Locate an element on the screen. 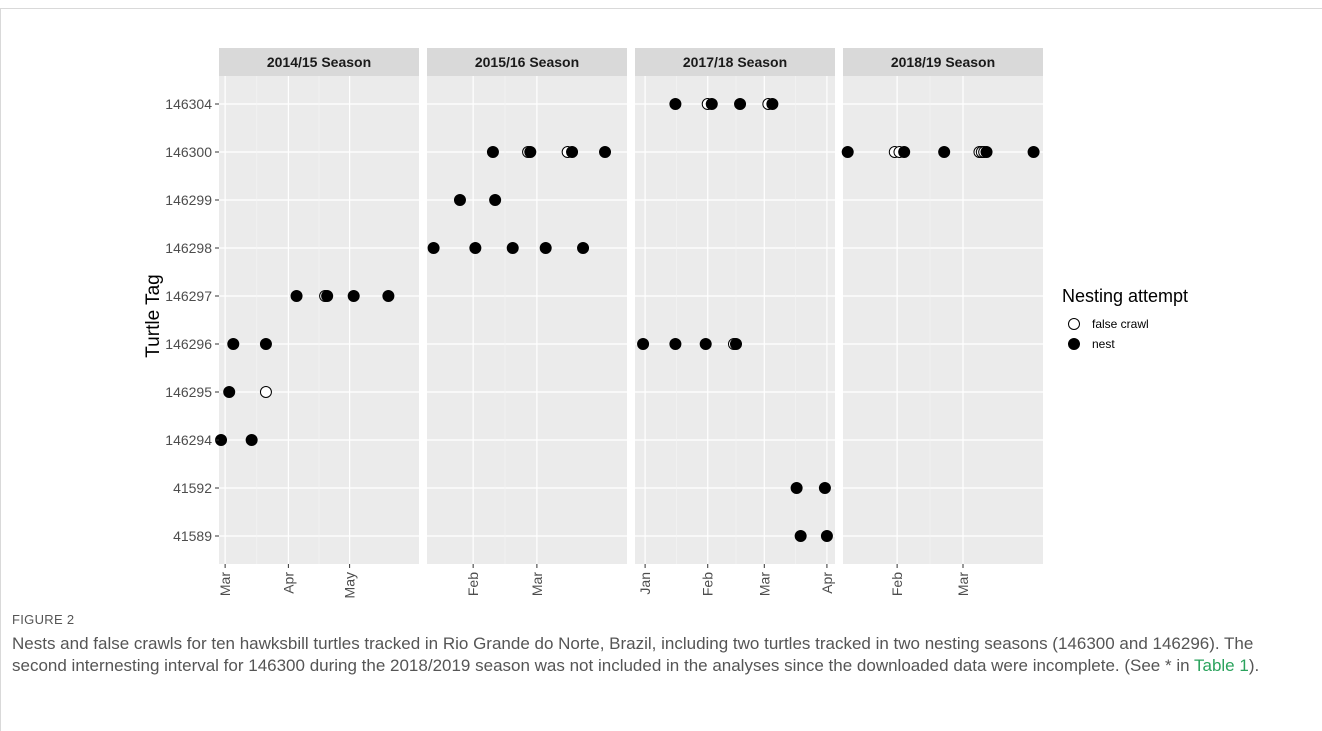 The height and width of the screenshot is (731, 1322). panel-3: 2017/18 Season Jan Feb Mar Apr is located at coordinates (735, 322).